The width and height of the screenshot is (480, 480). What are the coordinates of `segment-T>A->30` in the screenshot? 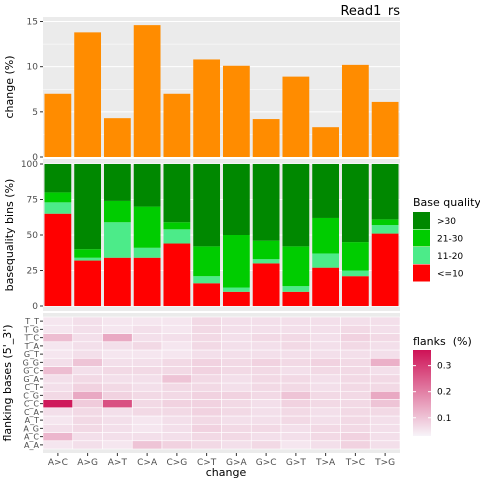 It's located at (326, 191).